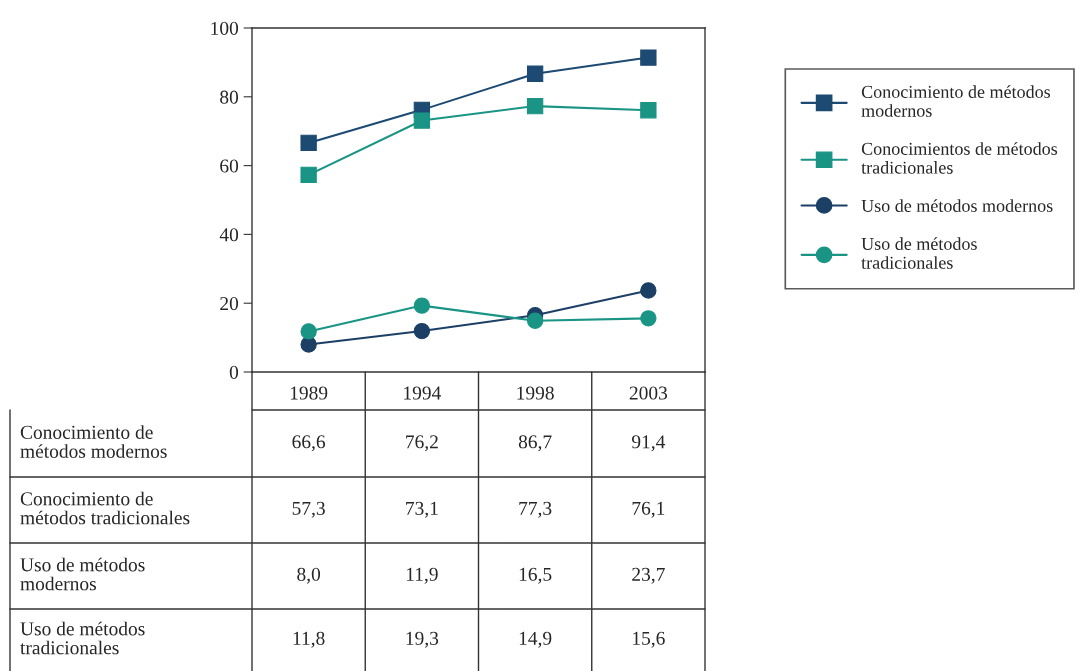  What do you see at coordinates (309, 639) in the screenshot?
I see `data-label: 11,8` at bounding box center [309, 639].